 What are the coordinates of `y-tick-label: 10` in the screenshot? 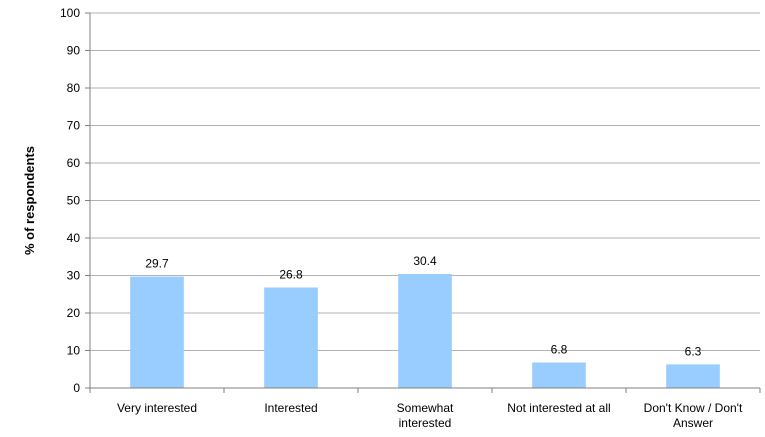 It's located at (74, 351).